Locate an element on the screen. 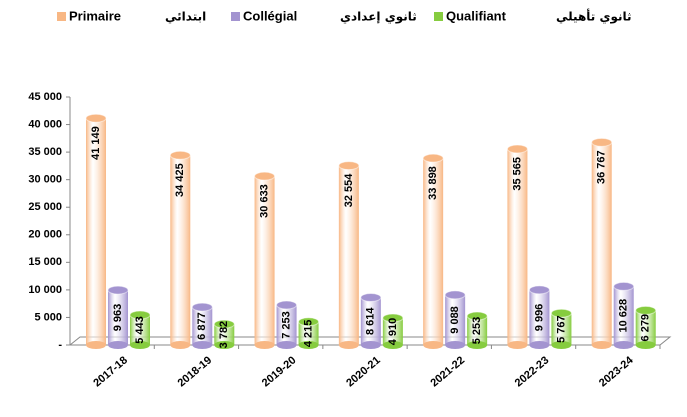 Image resolution: width=687 pixels, height=417 pixels. y-tick-label: 35 000 is located at coordinates (45, 152).